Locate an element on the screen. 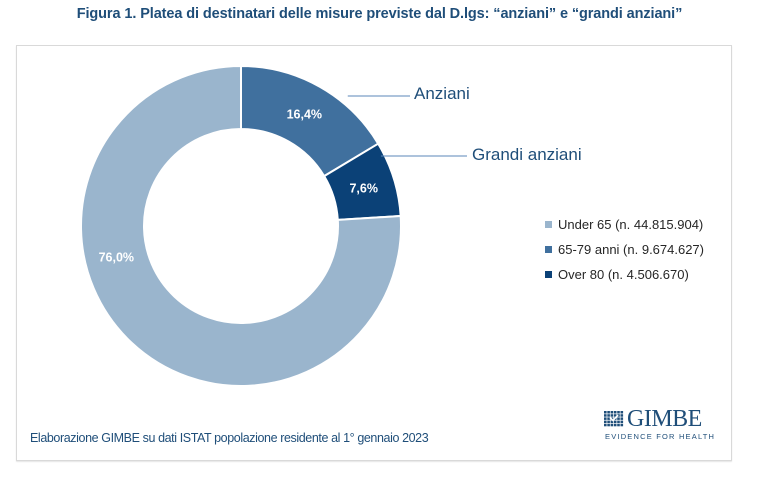 The image size is (759, 477). data-label-65-79-anni: 16,4% is located at coordinates (304, 115).